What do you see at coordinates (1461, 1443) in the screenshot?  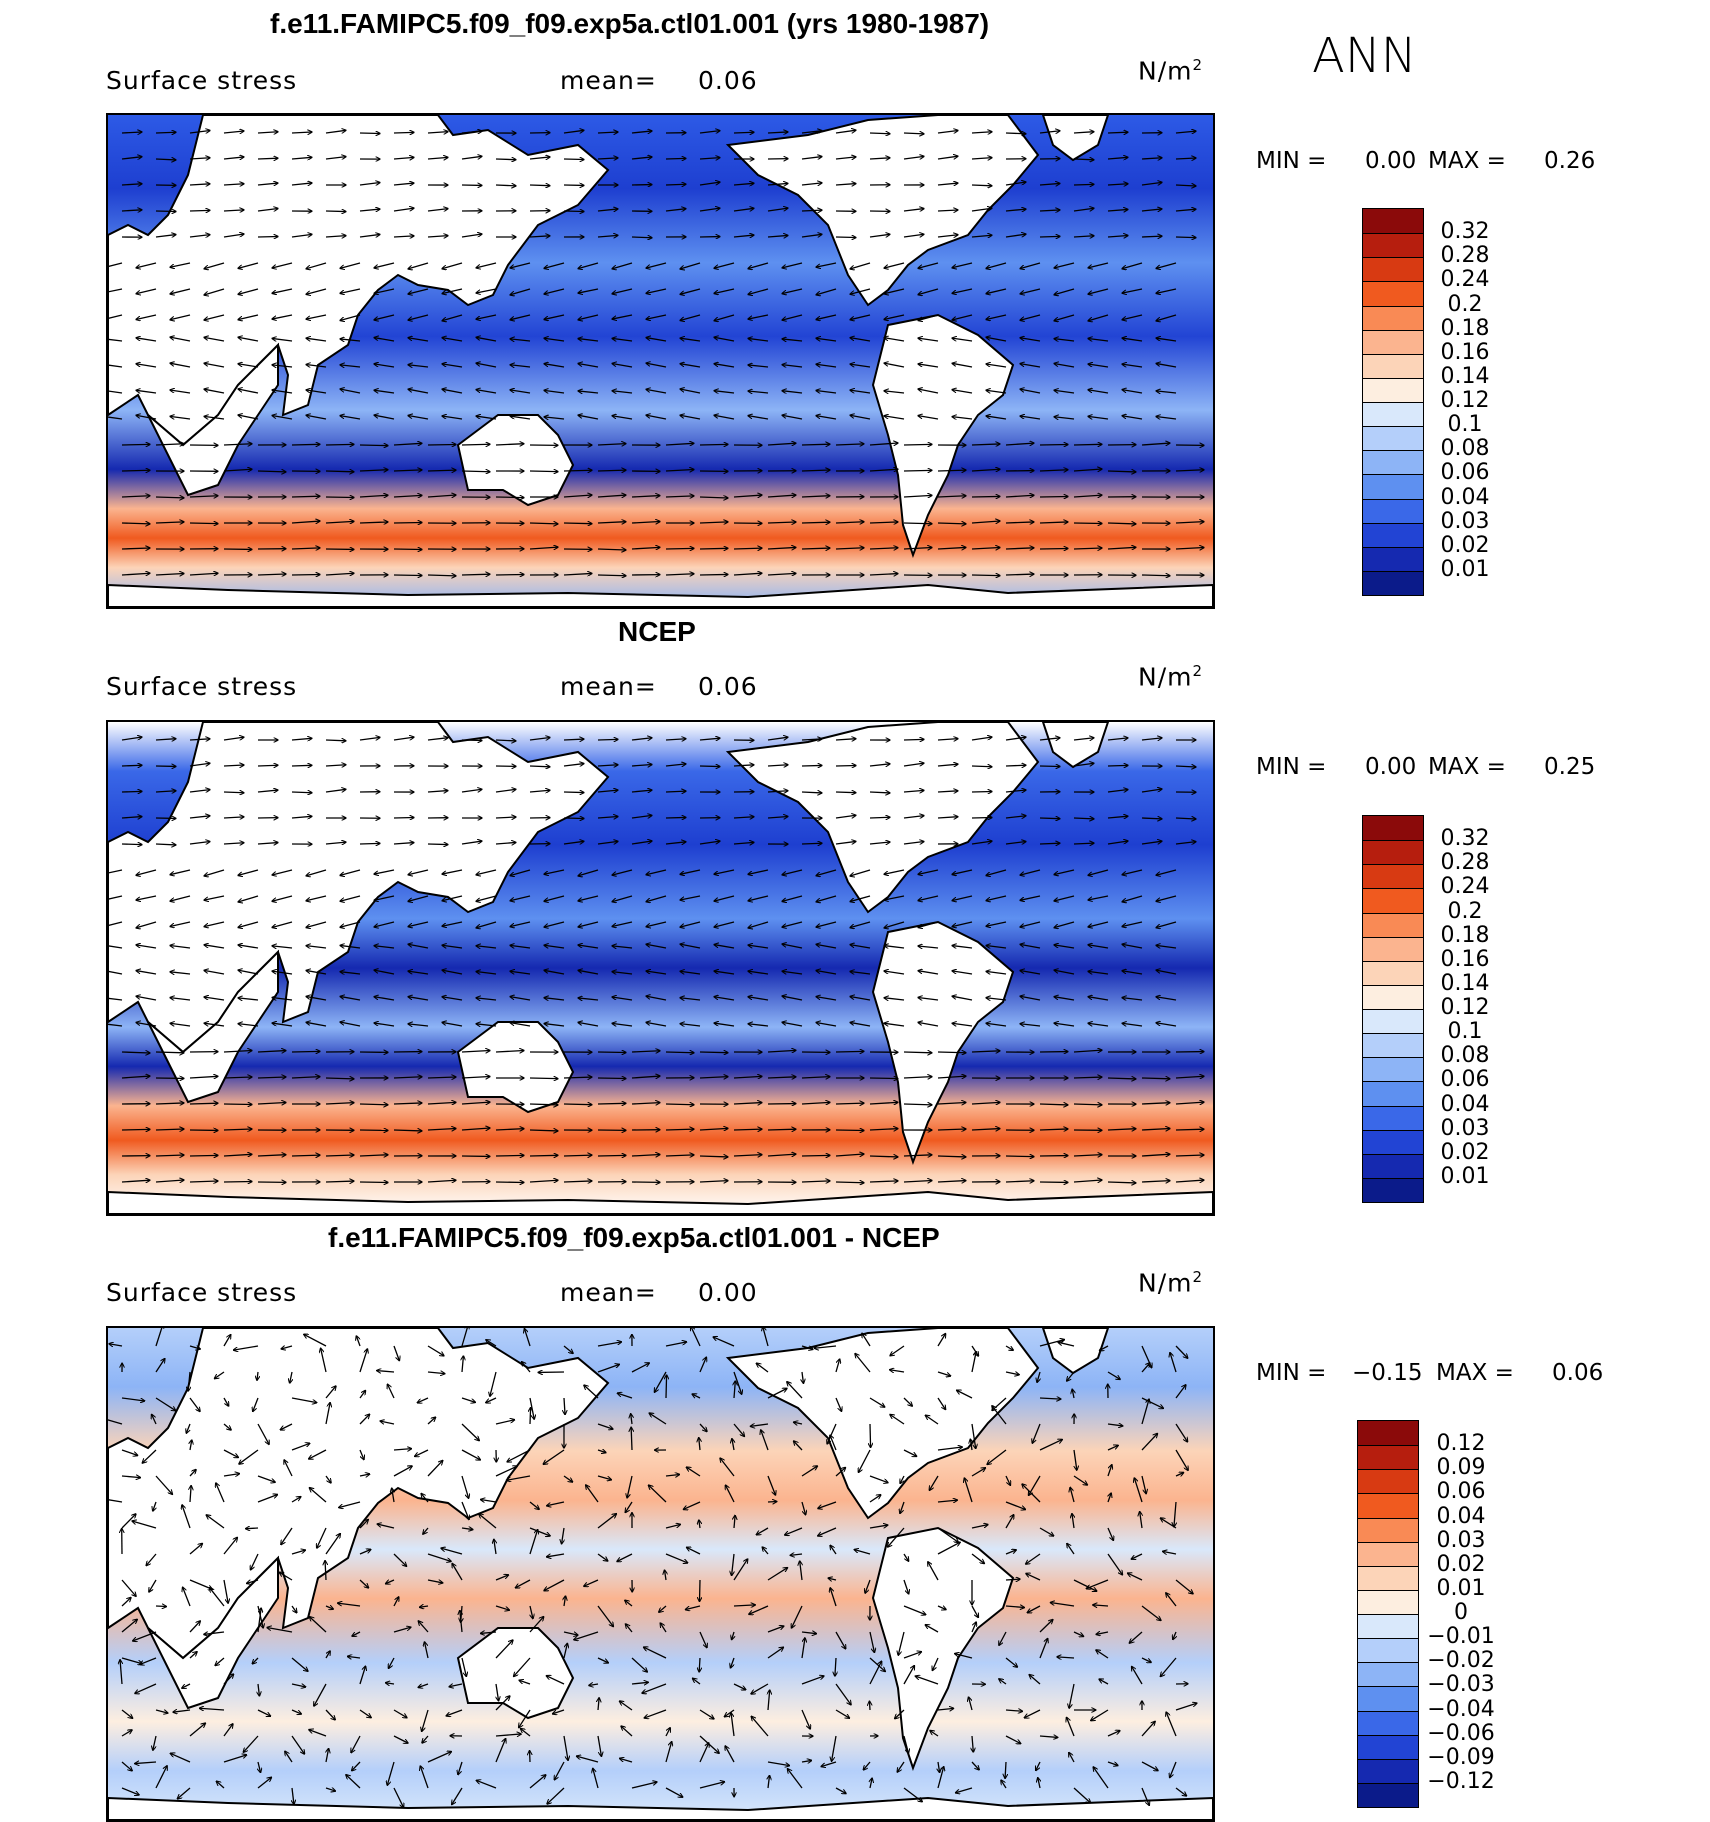 I see `colorbar-level-label: 0.12` at bounding box center [1461, 1443].